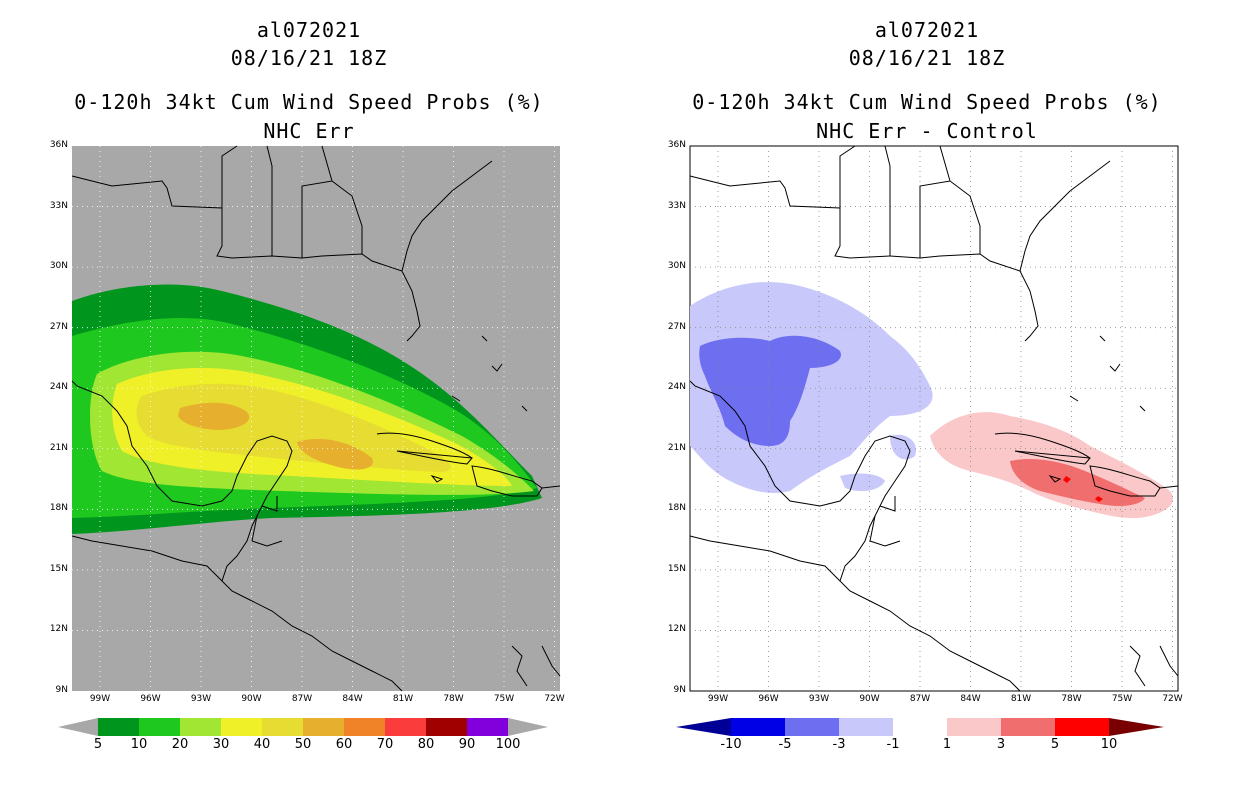  What do you see at coordinates (1099, 499) in the screenshot?
I see `diff-pos-5-10-b` at bounding box center [1099, 499].